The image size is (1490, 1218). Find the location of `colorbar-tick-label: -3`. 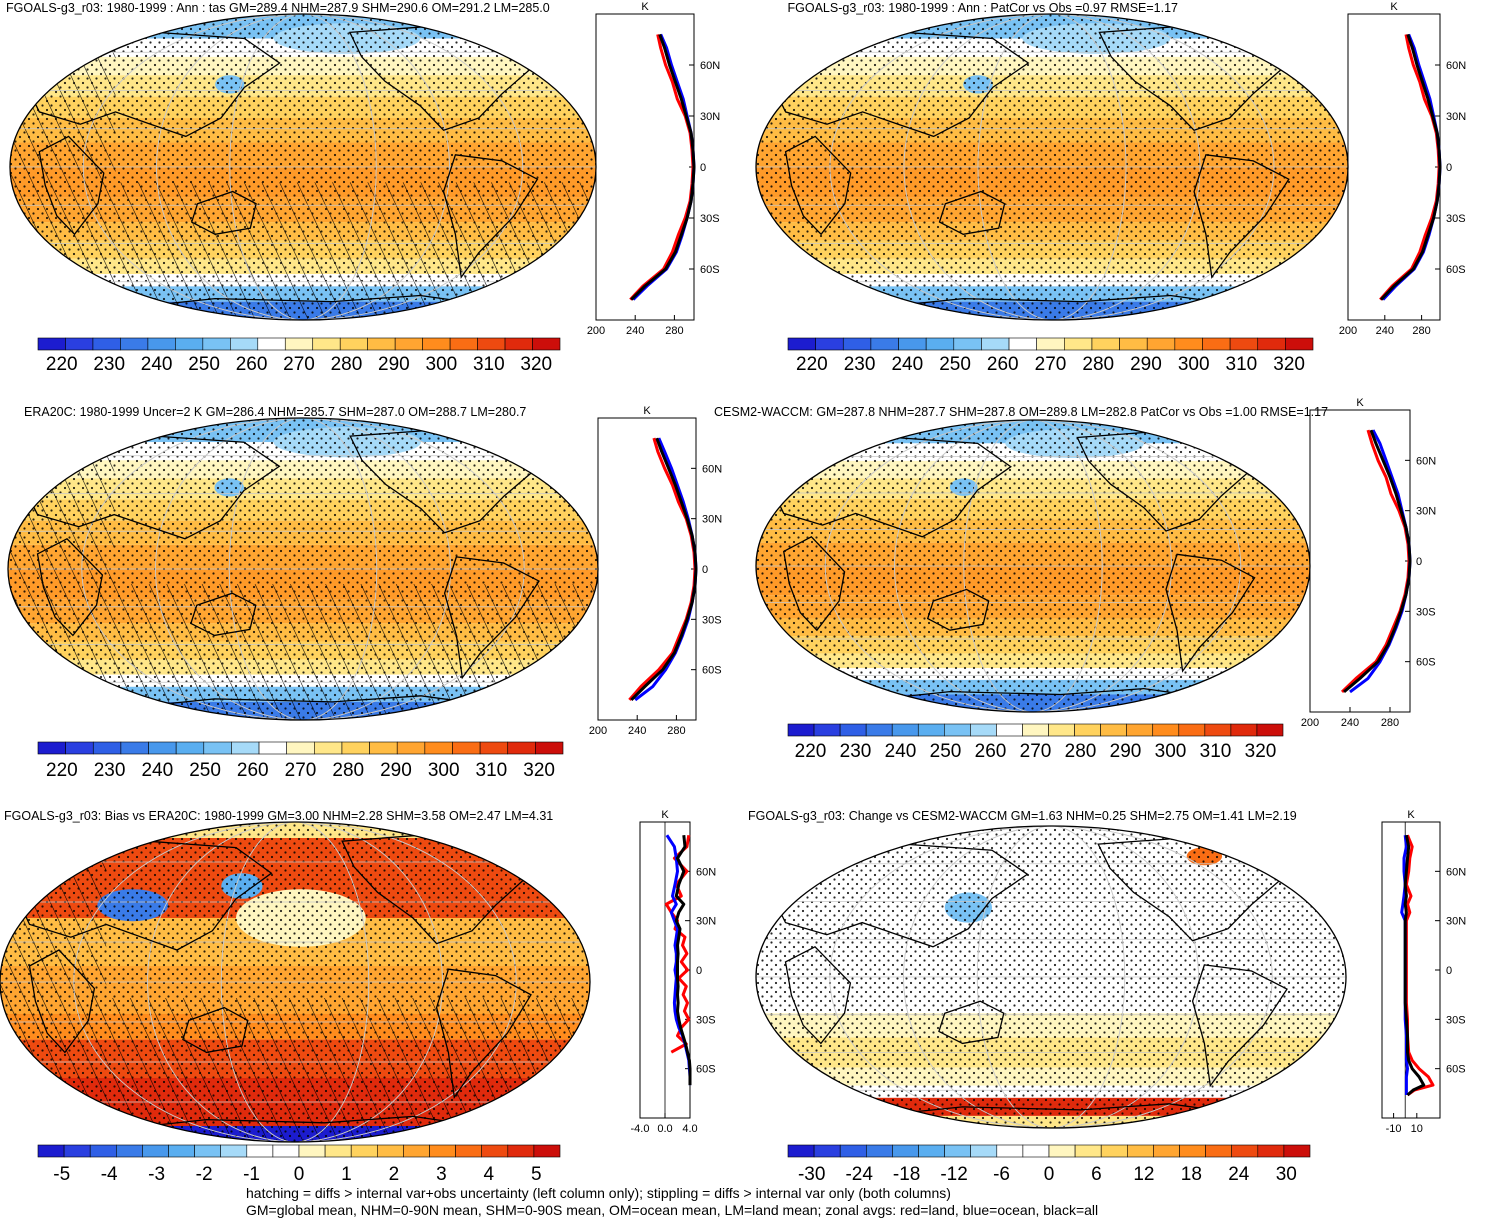

colorbar-tick-label: -3 is located at coordinates (156, 1174).